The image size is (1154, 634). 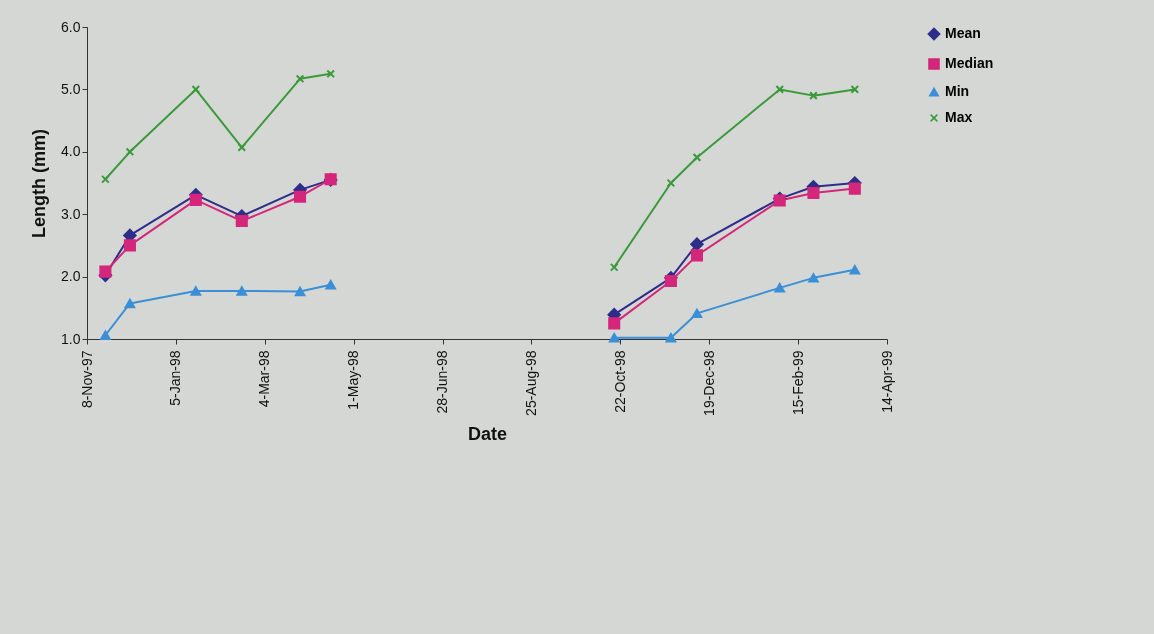 I want to click on y-tick-label: 4.0, so click(x=71, y=151).